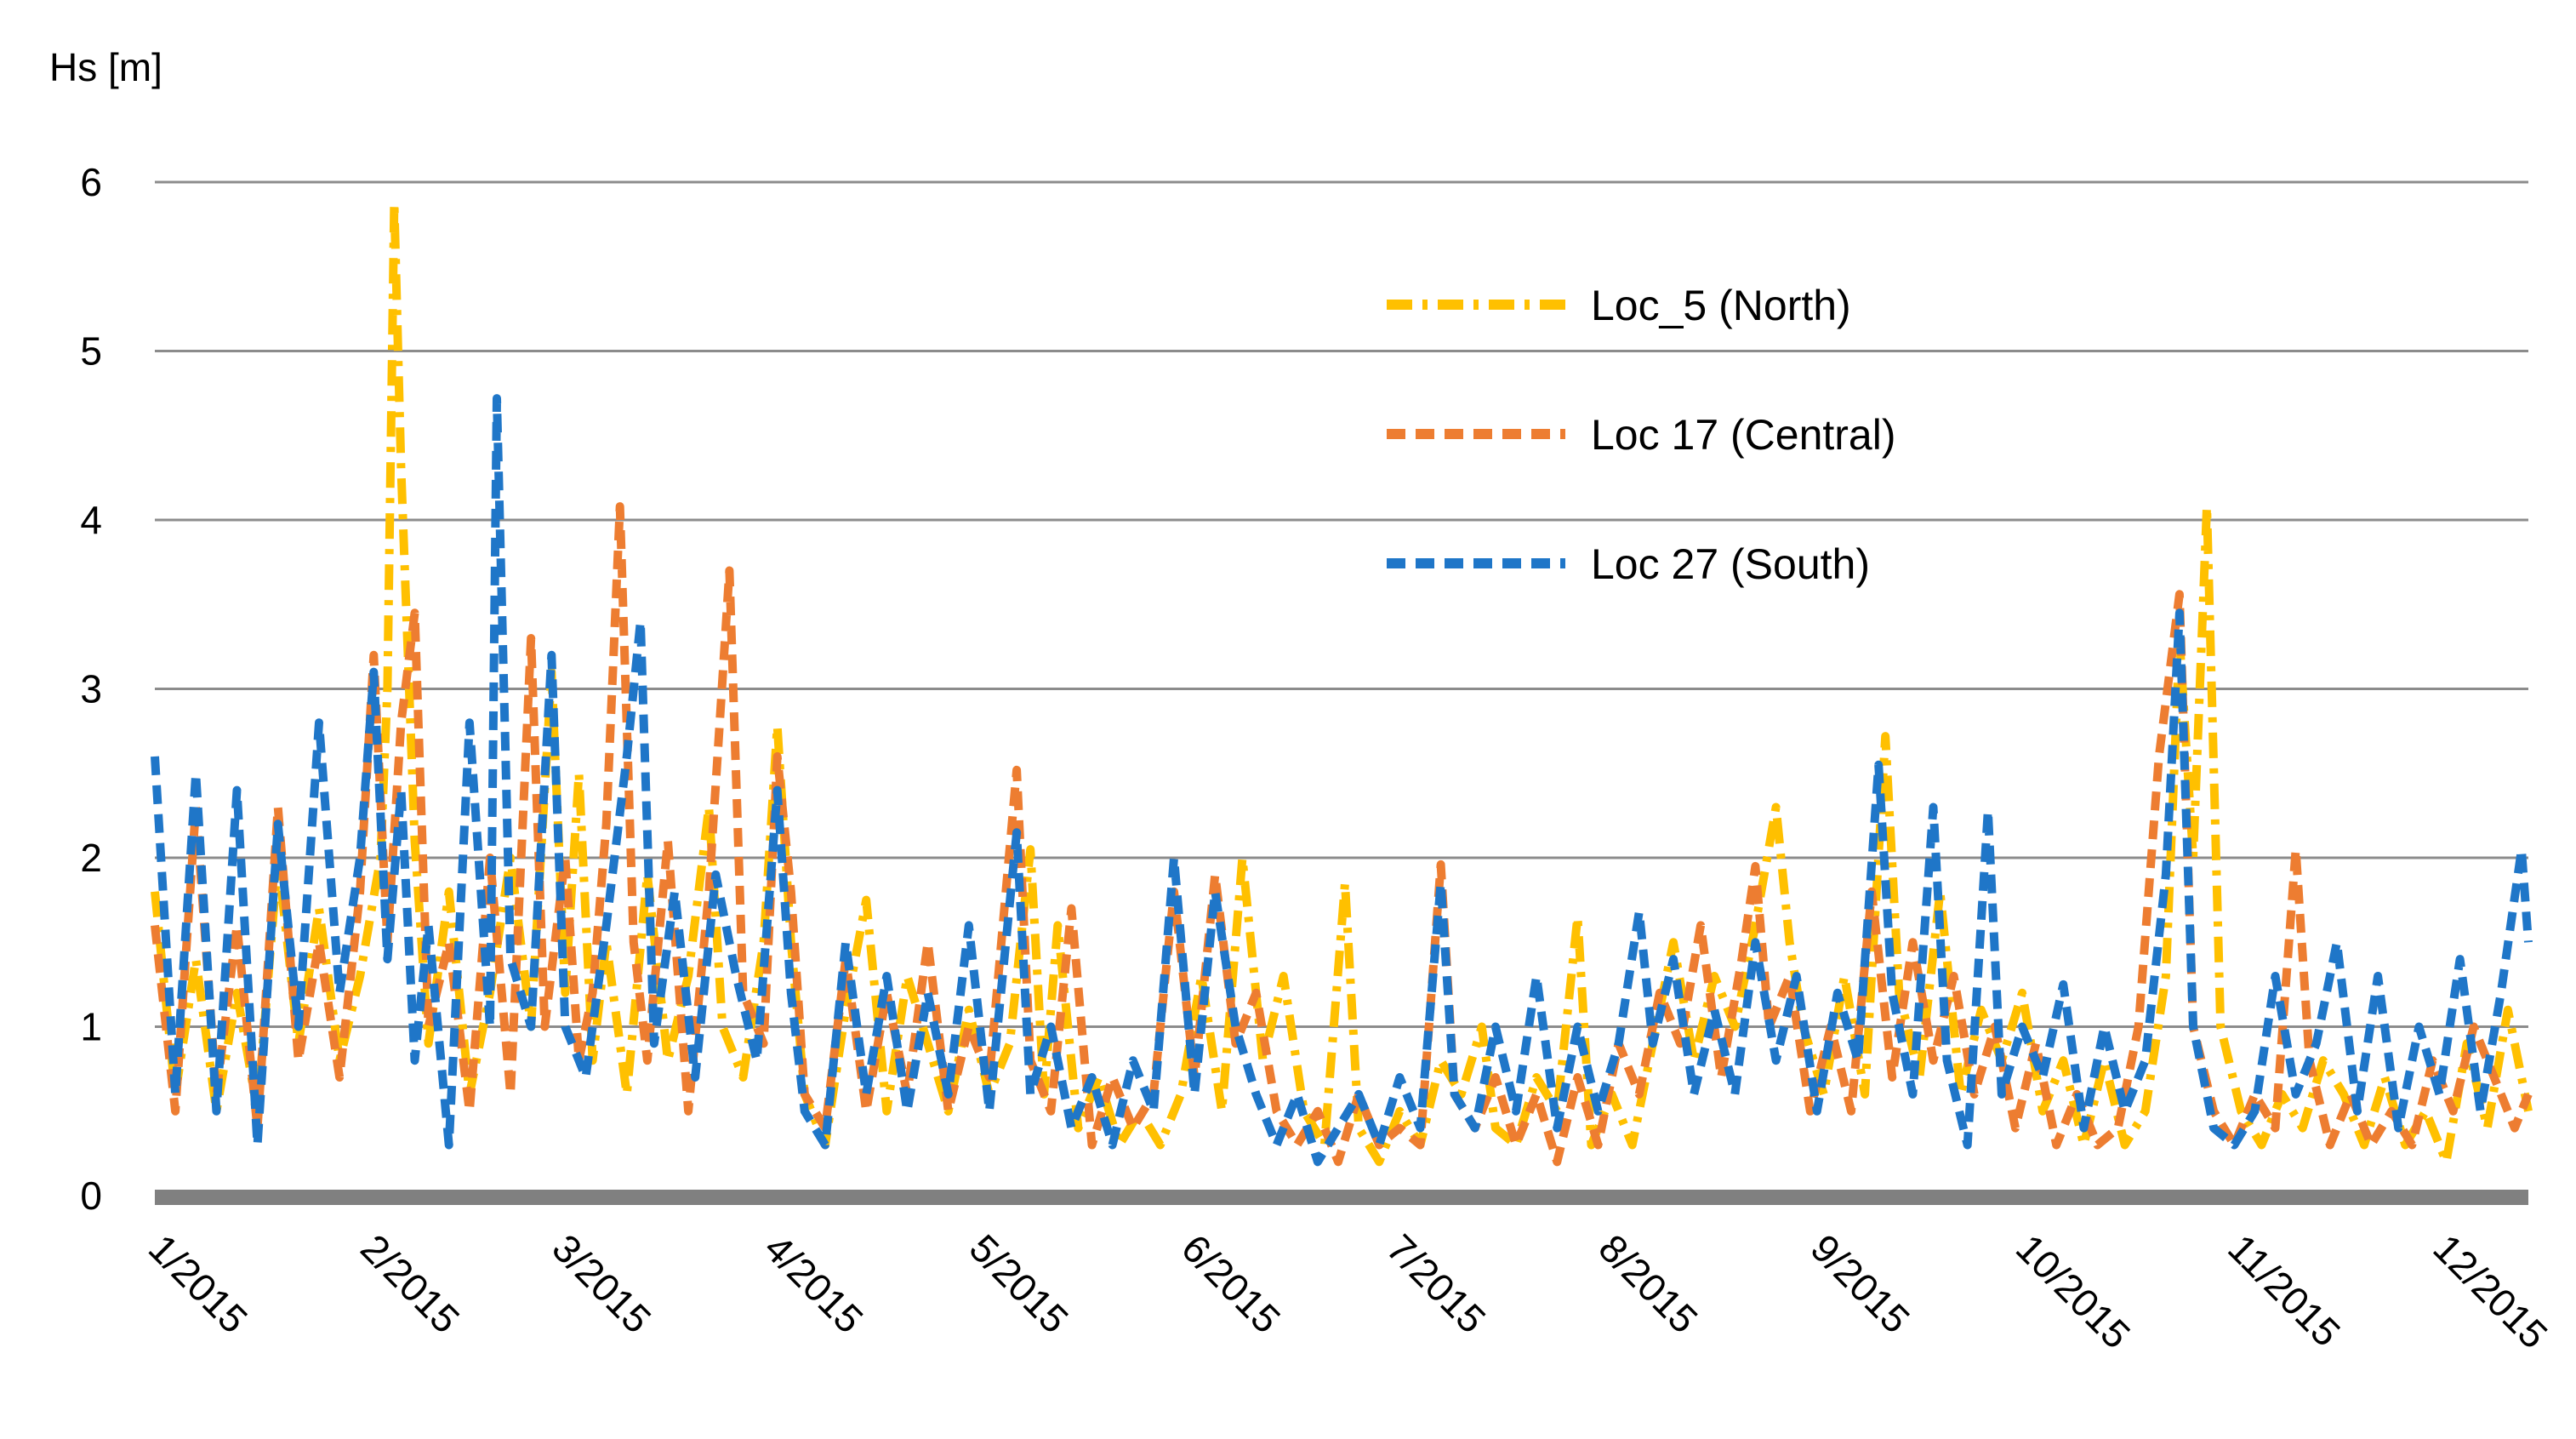 The height and width of the screenshot is (1439, 2576). I want to click on y-tick-label: 2, so click(91, 858).